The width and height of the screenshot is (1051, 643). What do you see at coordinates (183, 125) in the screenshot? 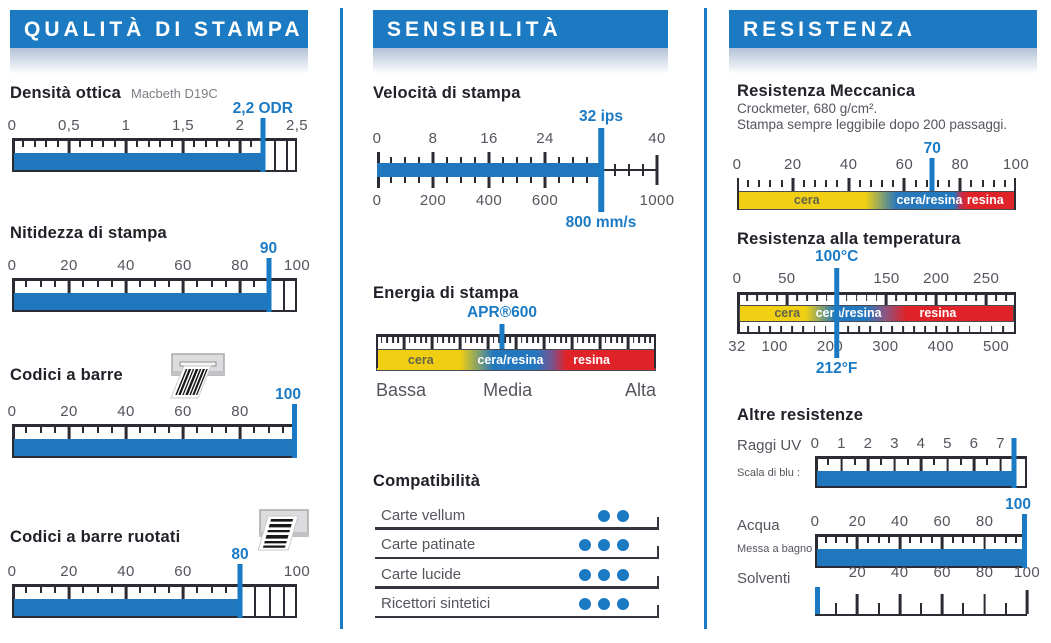
I see `scale-label: 1,5` at bounding box center [183, 125].